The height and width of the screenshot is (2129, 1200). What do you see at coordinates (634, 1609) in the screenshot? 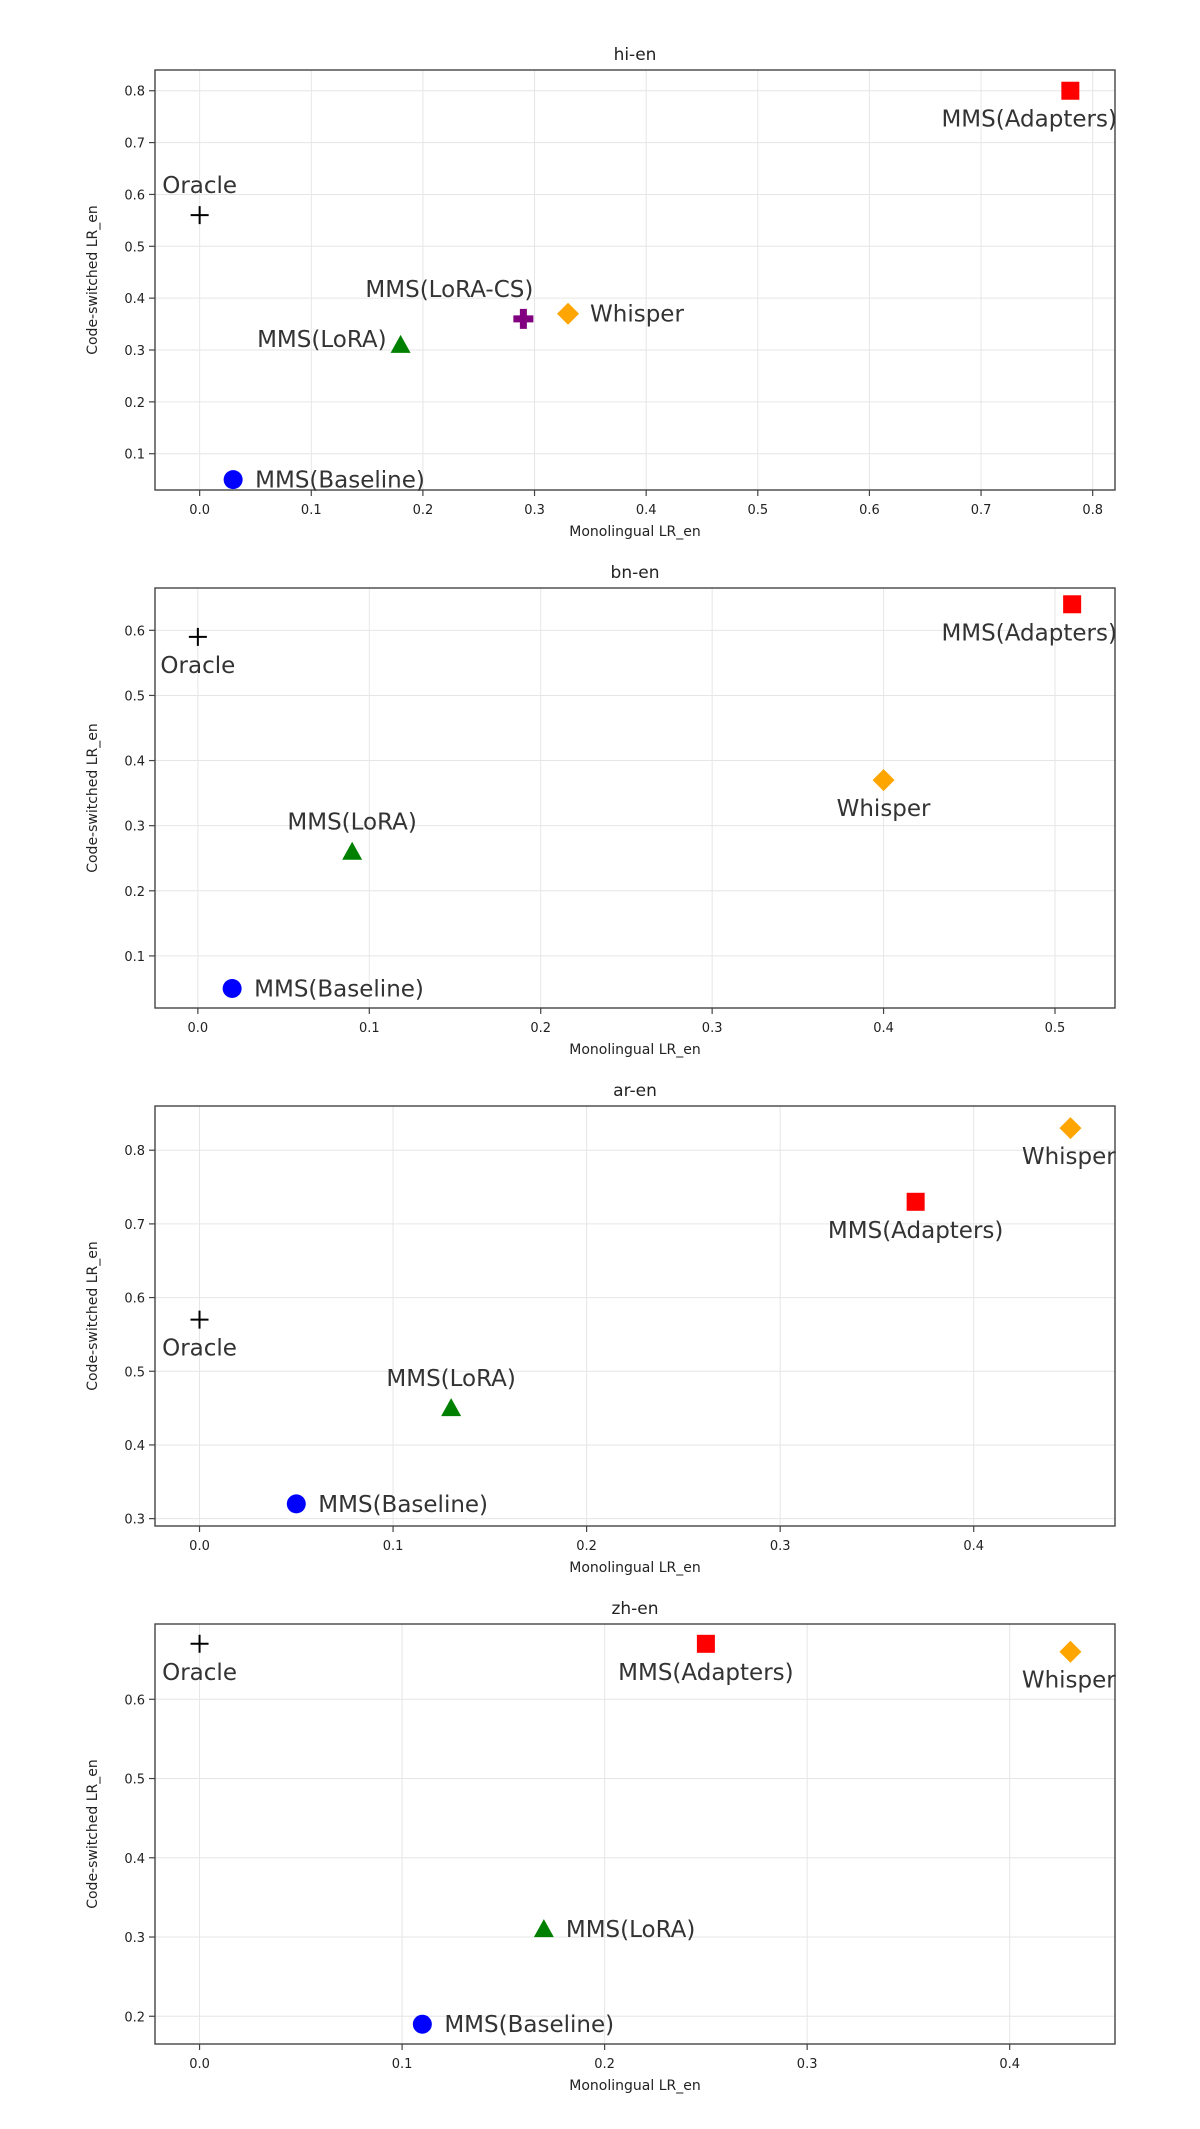
I see `chart-title: zh-en` at bounding box center [634, 1609].